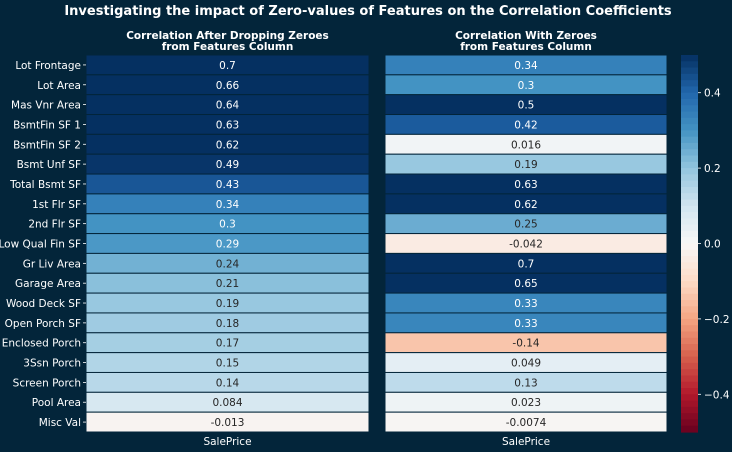  What do you see at coordinates (227, 145) in the screenshot?
I see `cell-value-label: 0.62` at bounding box center [227, 145].